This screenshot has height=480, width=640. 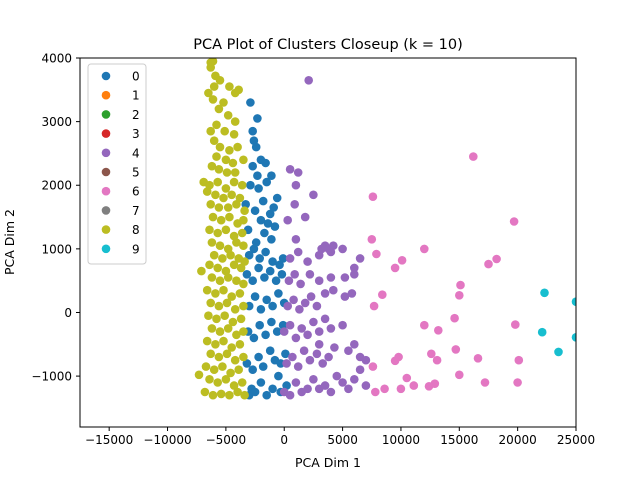 What do you see at coordinates (136, 134) in the screenshot?
I see `legend-label-3: 3` at bounding box center [136, 134].